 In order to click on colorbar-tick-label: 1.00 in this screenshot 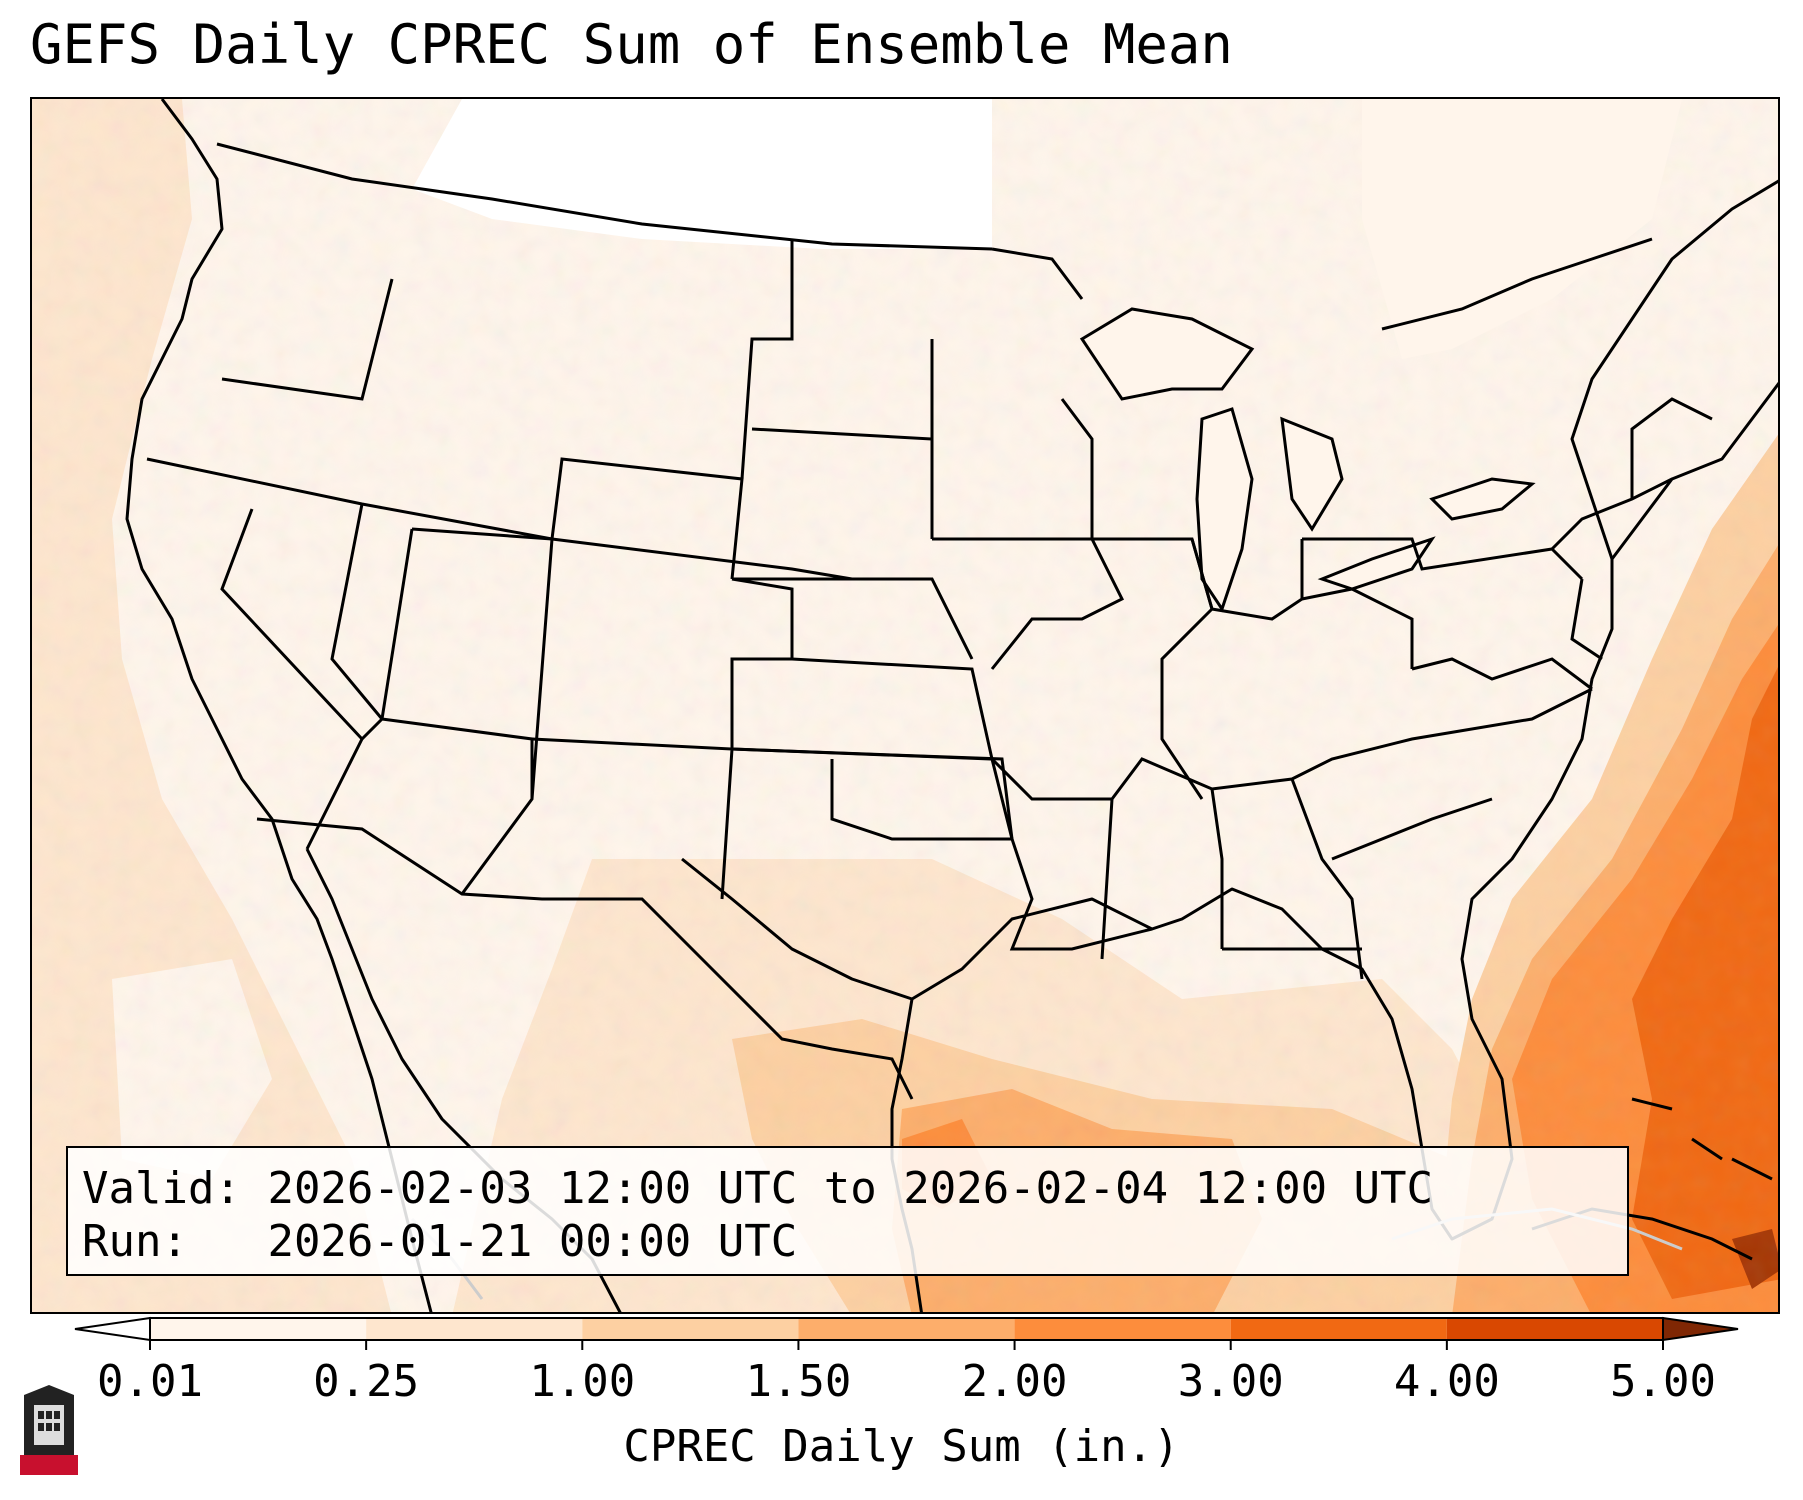, I will do `click(582, 1381)`.